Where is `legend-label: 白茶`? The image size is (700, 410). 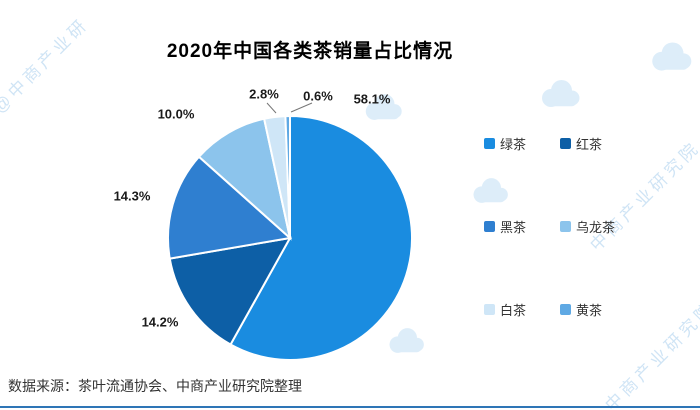
legend-label: 白茶 is located at coordinates (513, 310).